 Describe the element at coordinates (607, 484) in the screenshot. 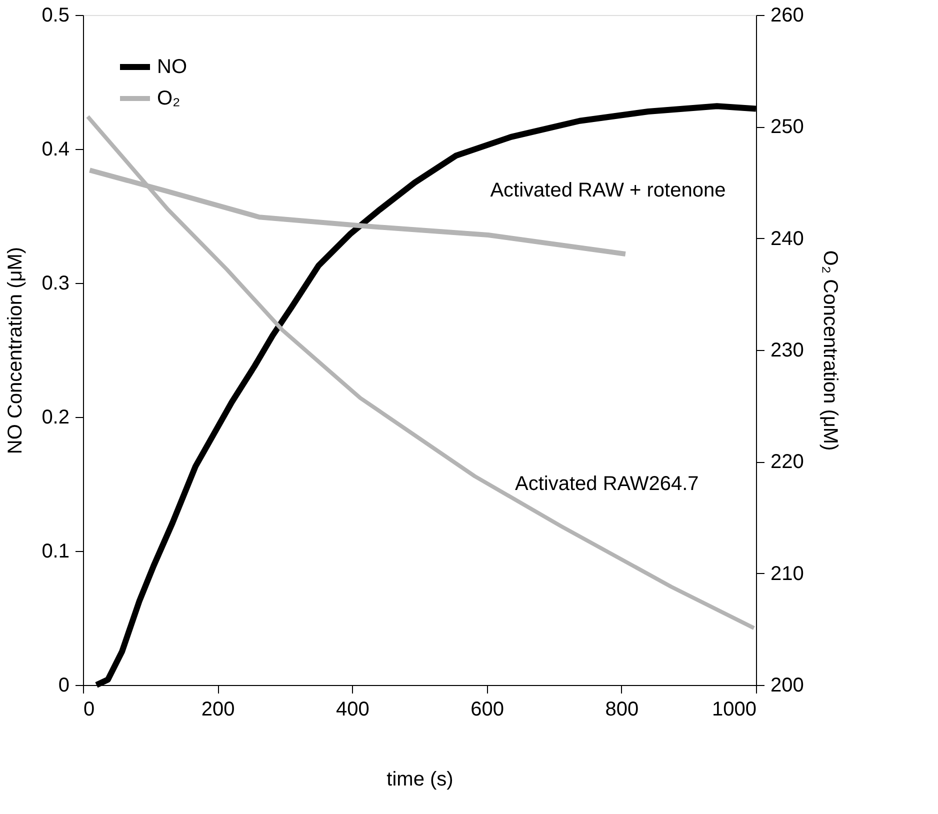

I see `annotation: Activated RAW264.7` at that location.